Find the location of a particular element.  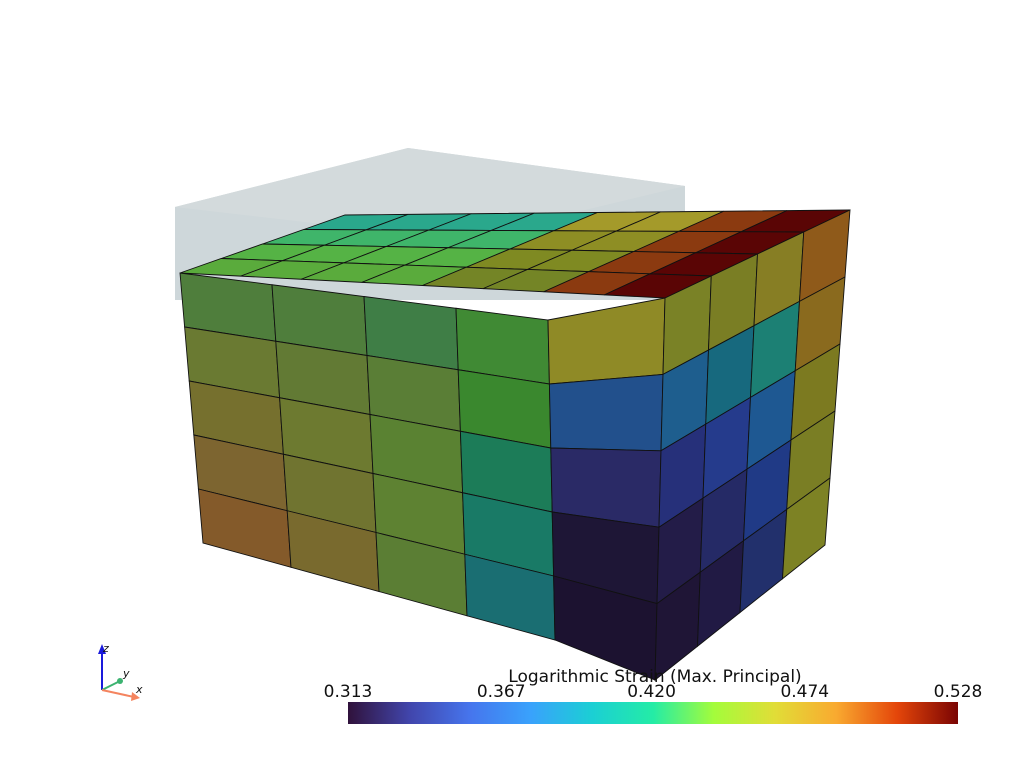

orientation-widget: z y x is located at coordinates (120, 671).